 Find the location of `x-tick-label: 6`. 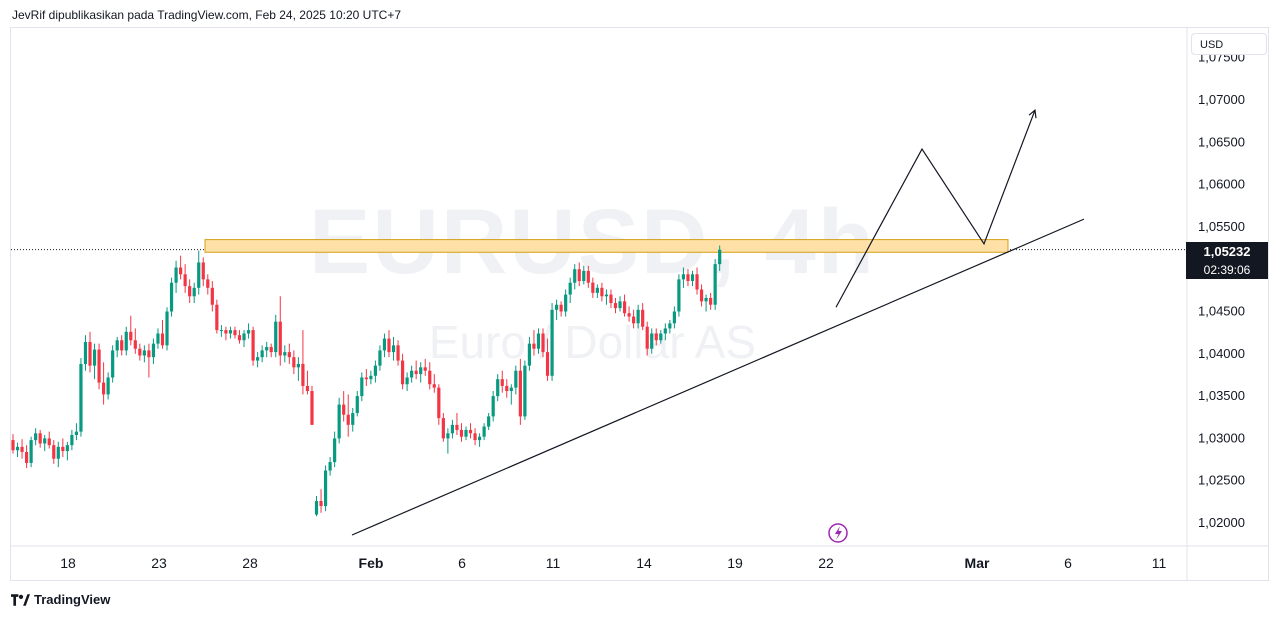

x-tick-label: 6 is located at coordinates (1068, 563).